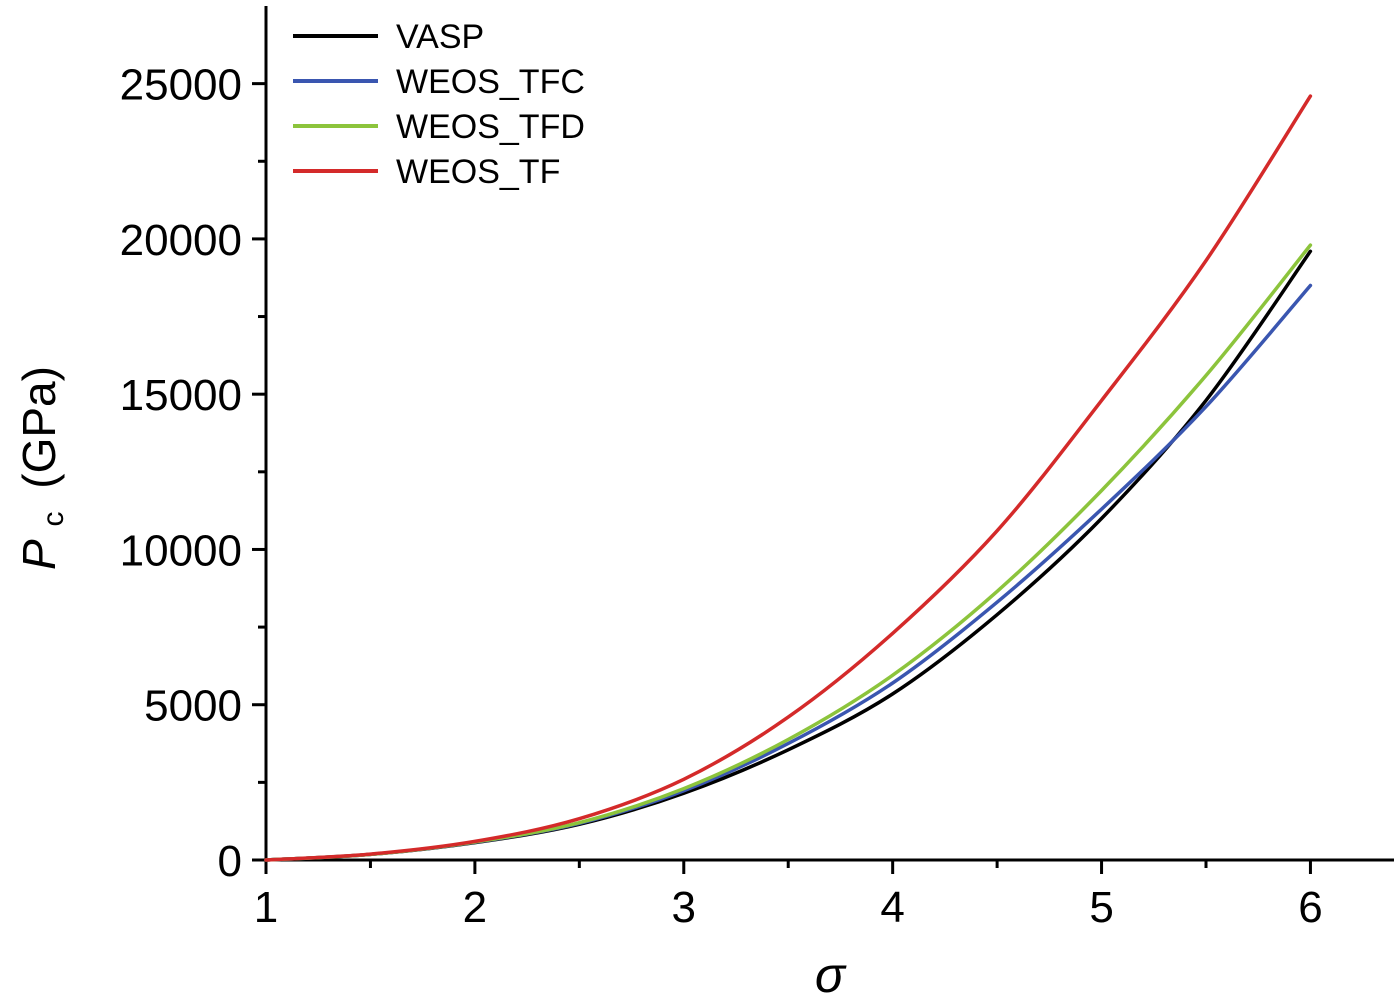 This screenshot has width=1400, height=1000. Describe the element at coordinates (831, 973) in the screenshot. I see `x-axis-title: σ` at that location.